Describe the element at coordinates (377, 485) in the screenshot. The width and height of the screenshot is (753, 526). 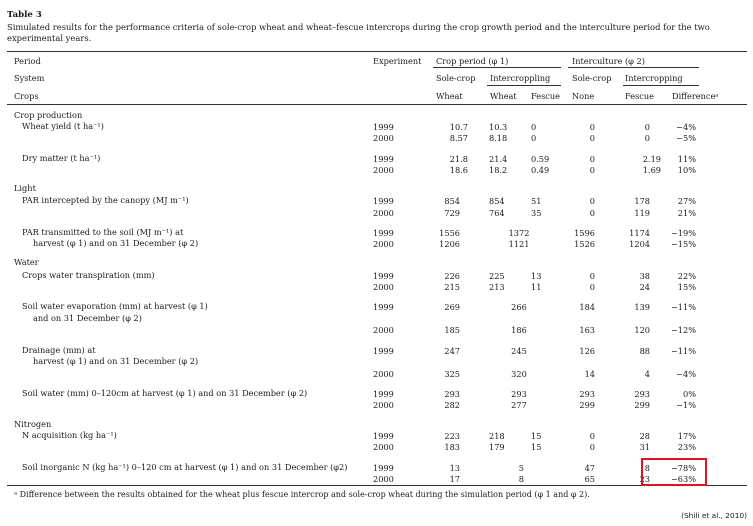
I see `table-bottom-rule` at that location.